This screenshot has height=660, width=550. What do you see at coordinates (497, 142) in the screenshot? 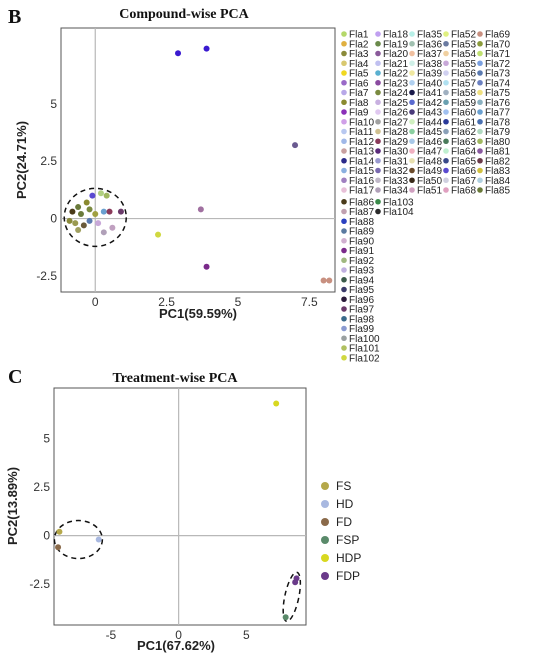
I see `panel-b-legend-label: Fla80` at bounding box center [497, 142].